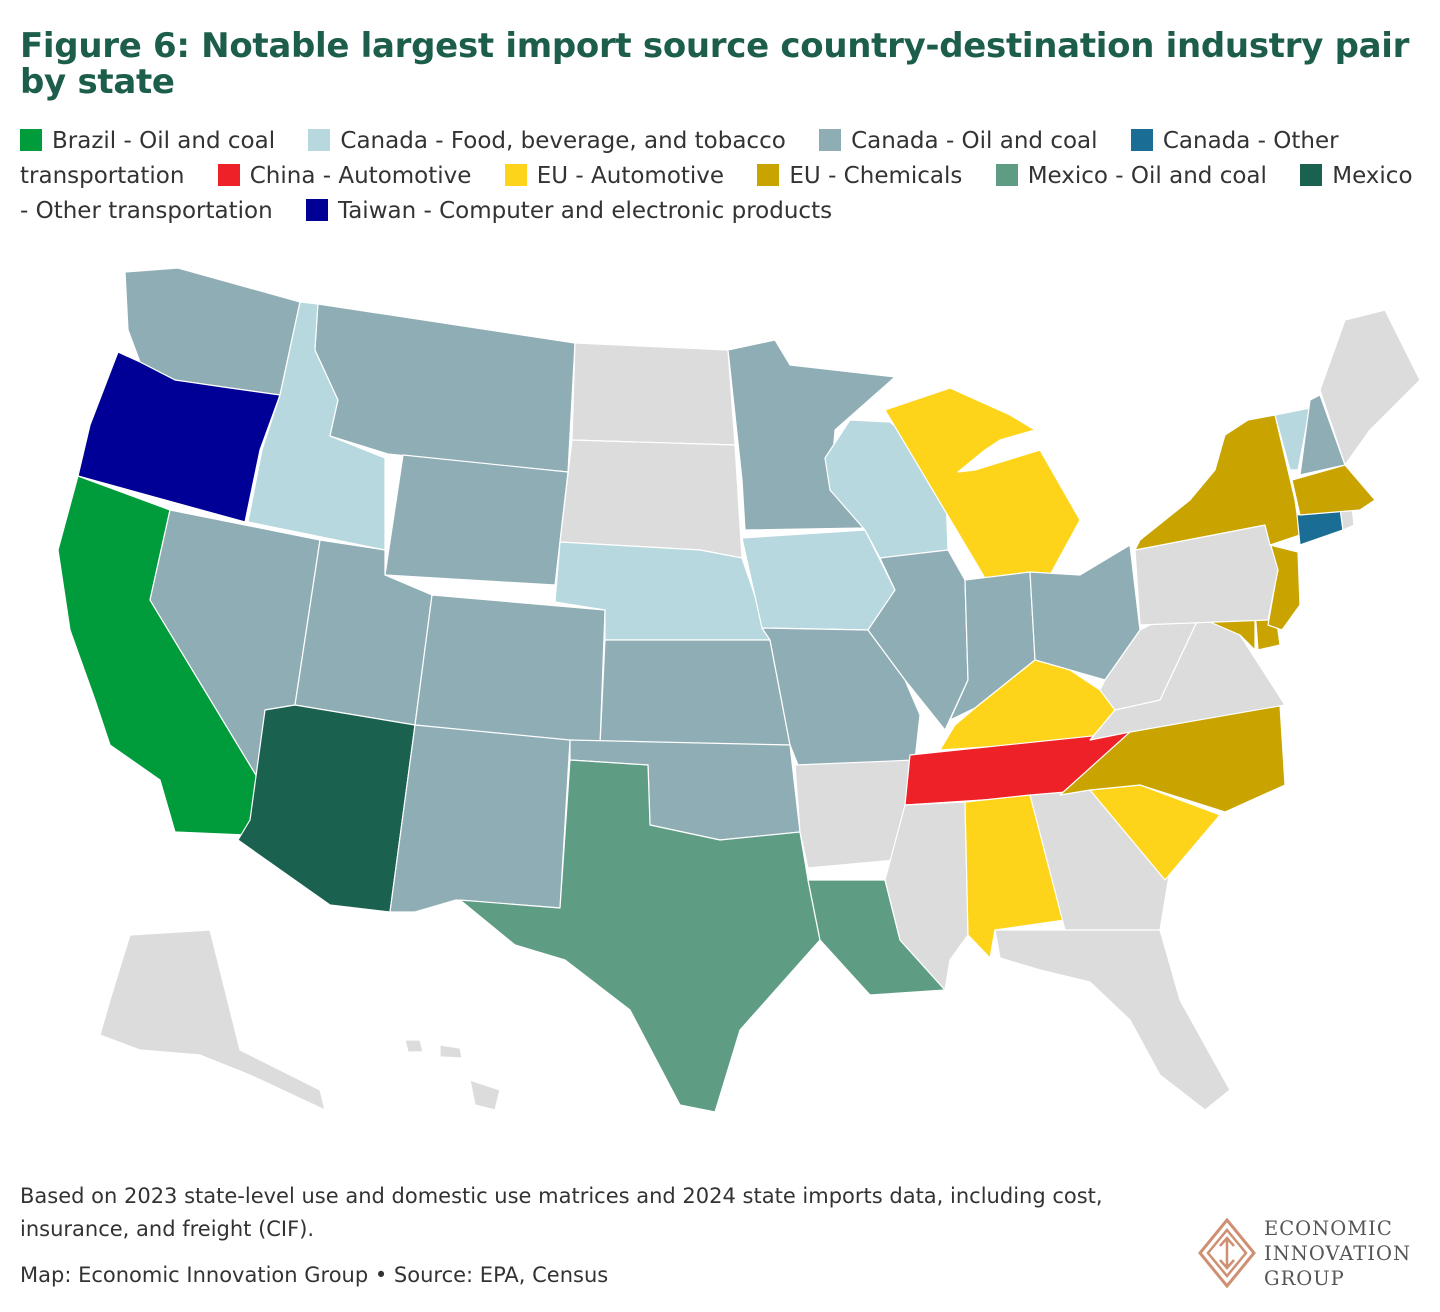 This screenshot has width=1440, height=1312. I want to click on state-ia, so click(818, 580).